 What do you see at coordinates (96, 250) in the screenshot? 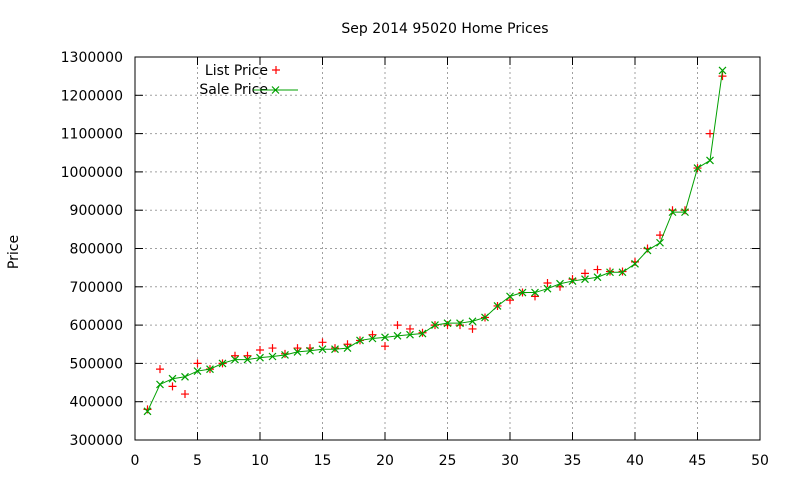
I see `y-tick-label: 800000` at bounding box center [96, 250].